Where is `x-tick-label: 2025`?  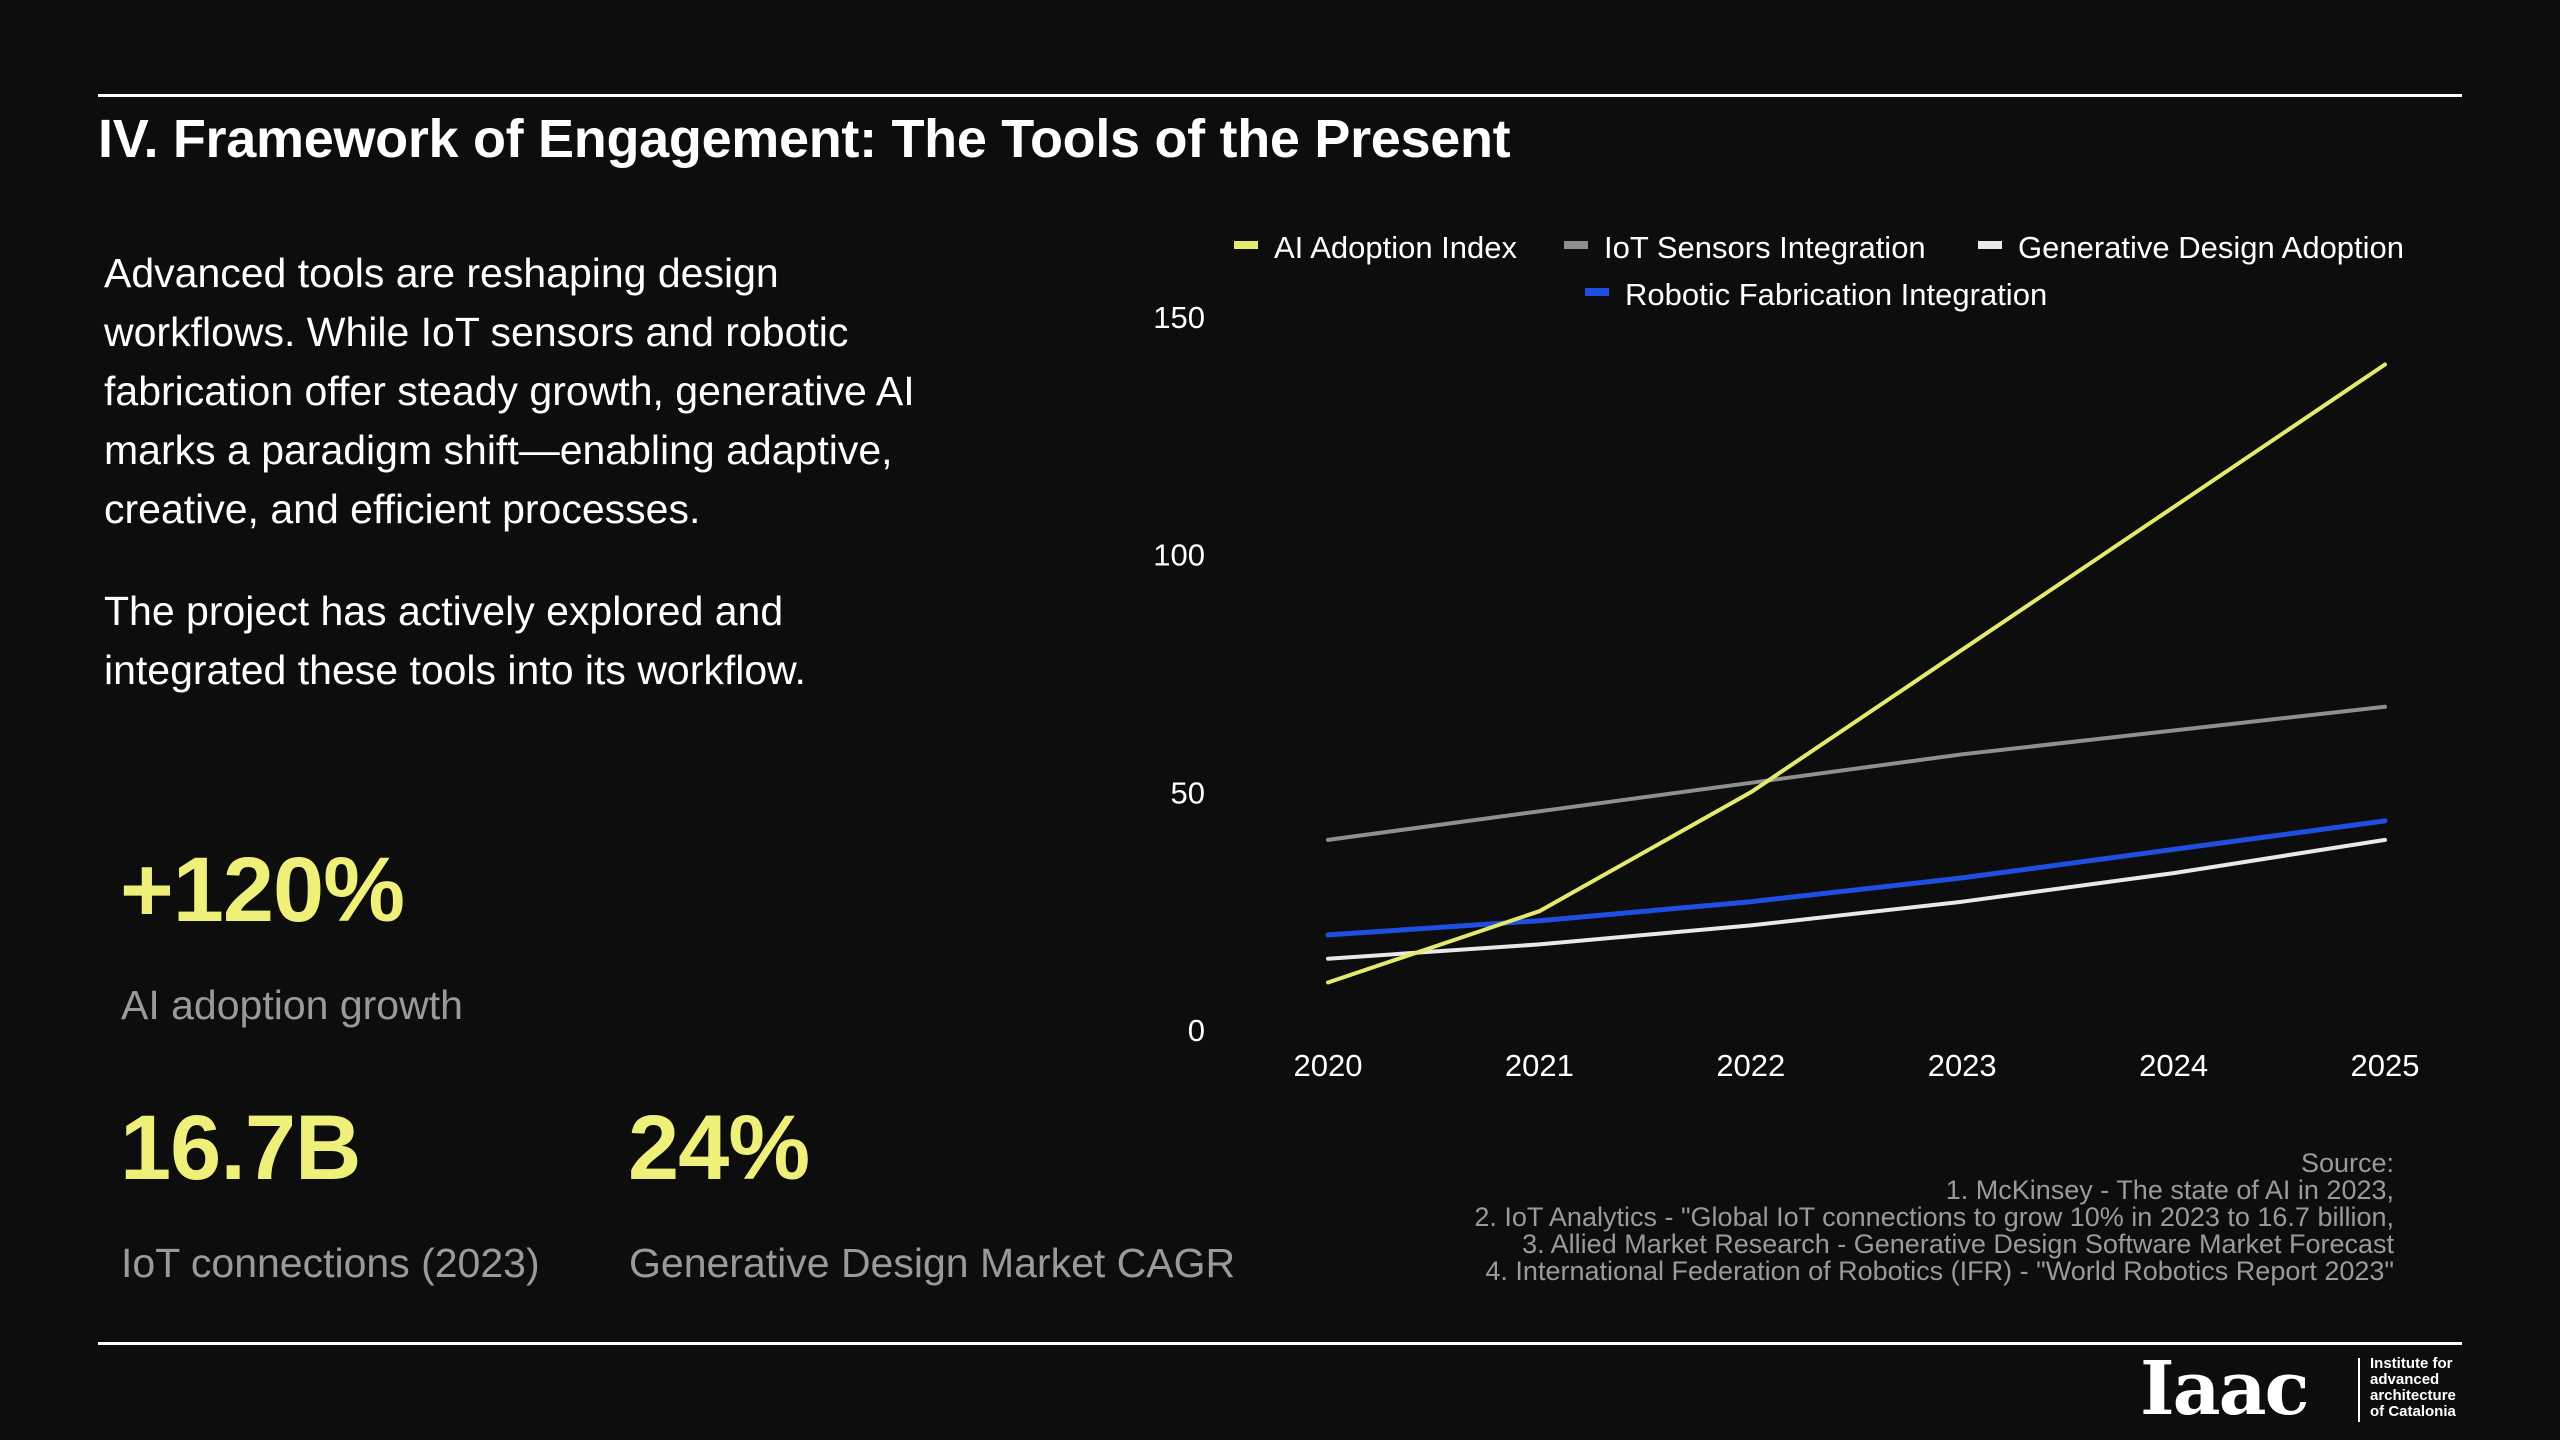 x-tick-label: 2025 is located at coordinates (2385, 1065).